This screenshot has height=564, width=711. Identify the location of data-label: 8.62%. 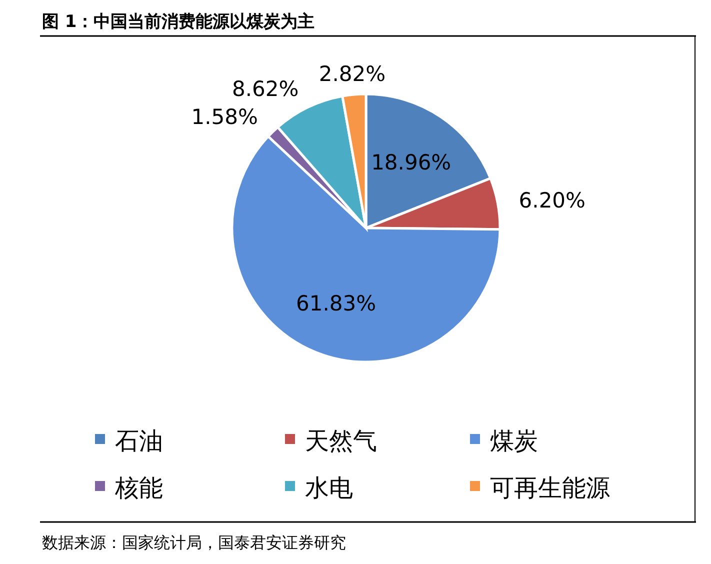
(265, 88).